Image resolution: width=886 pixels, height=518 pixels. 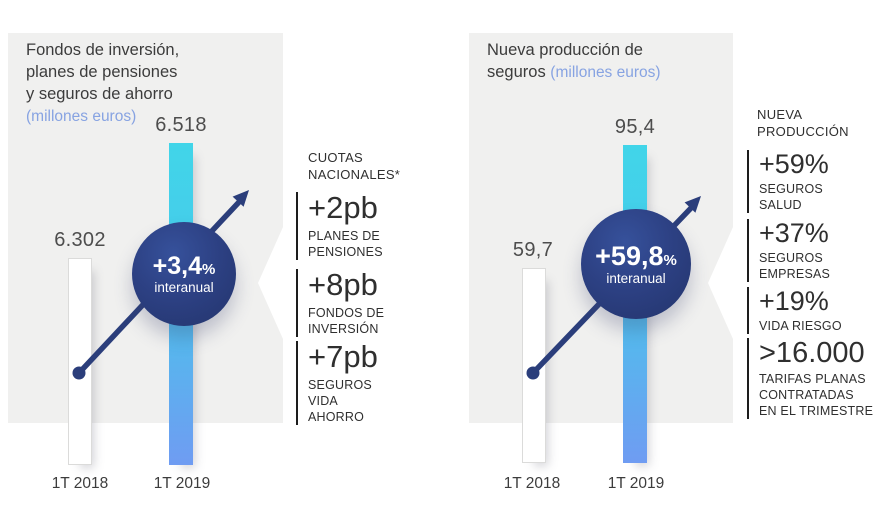 I want to click on stat-caption: FONDOS DE INVERSIÓN, so click(x=346, y=320).